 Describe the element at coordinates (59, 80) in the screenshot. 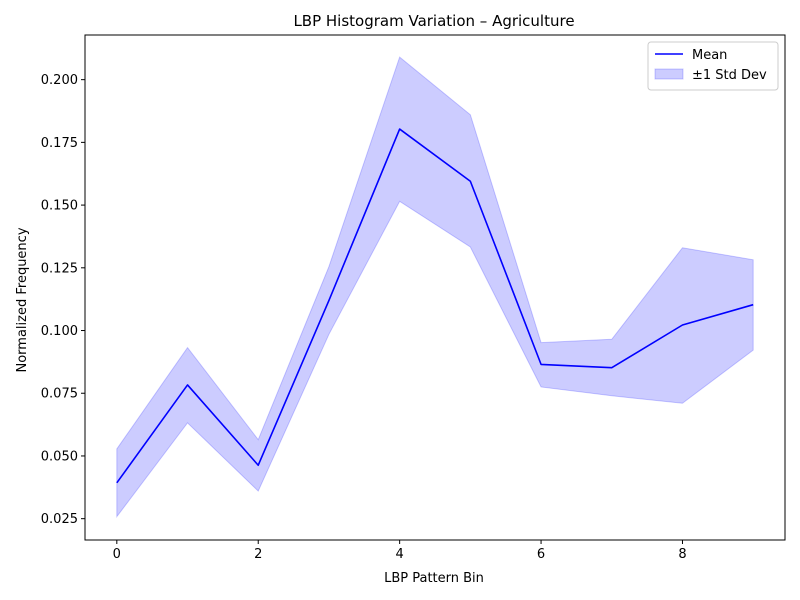

I see `y-tick-label: 0.200` at that location.